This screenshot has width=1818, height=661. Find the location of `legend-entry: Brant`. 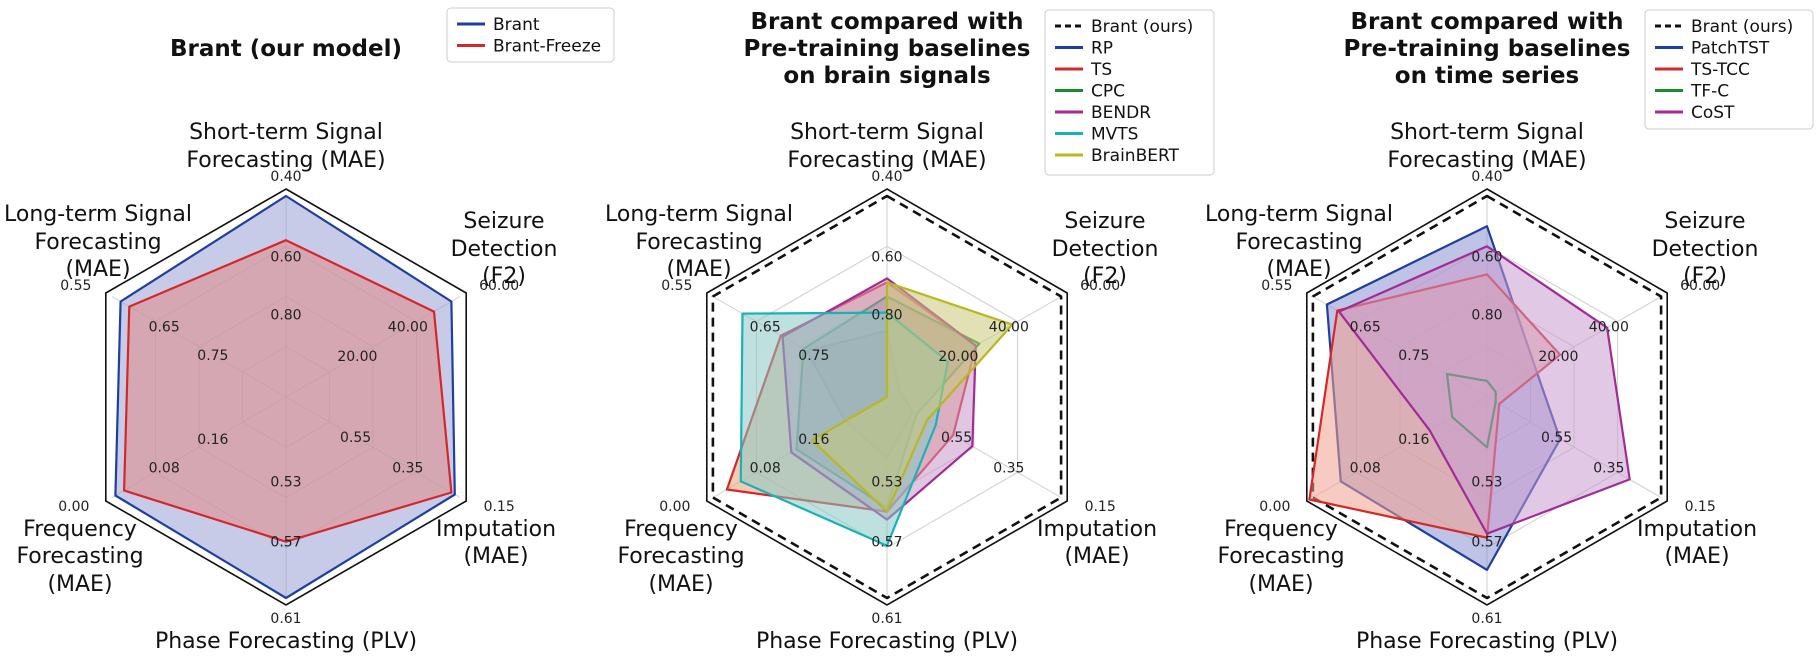

legend-entry: Brant is located at coordinates (516, 25).